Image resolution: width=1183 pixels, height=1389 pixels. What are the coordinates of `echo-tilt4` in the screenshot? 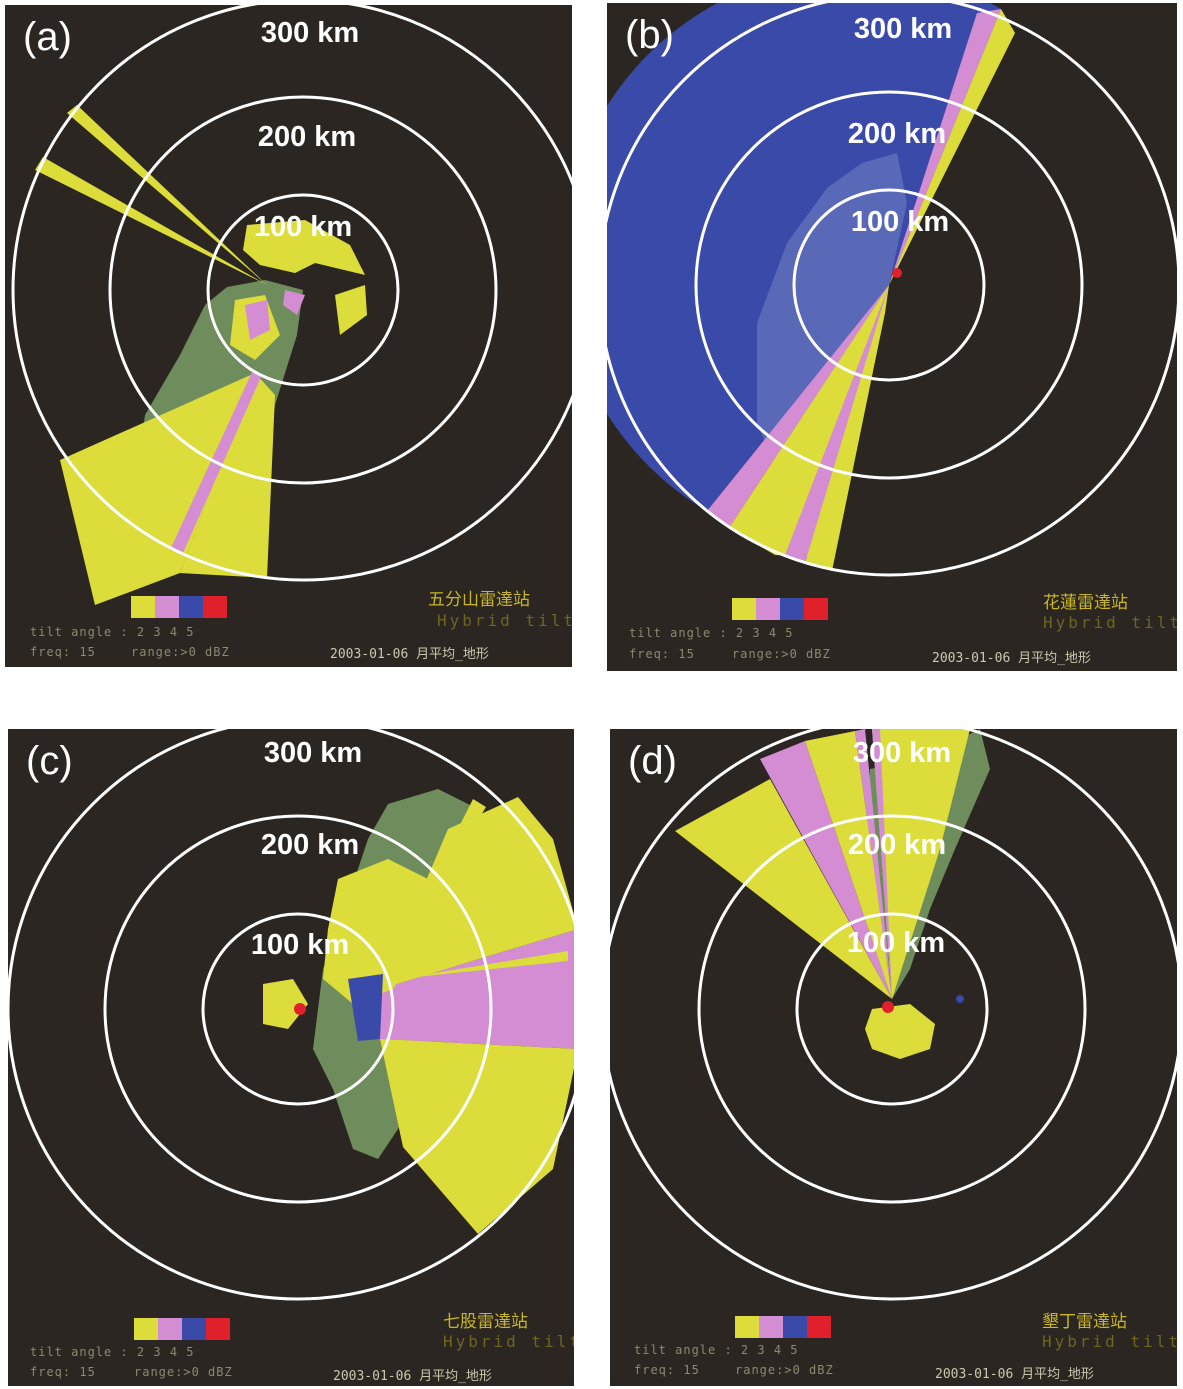 It's located at (365, 1007).